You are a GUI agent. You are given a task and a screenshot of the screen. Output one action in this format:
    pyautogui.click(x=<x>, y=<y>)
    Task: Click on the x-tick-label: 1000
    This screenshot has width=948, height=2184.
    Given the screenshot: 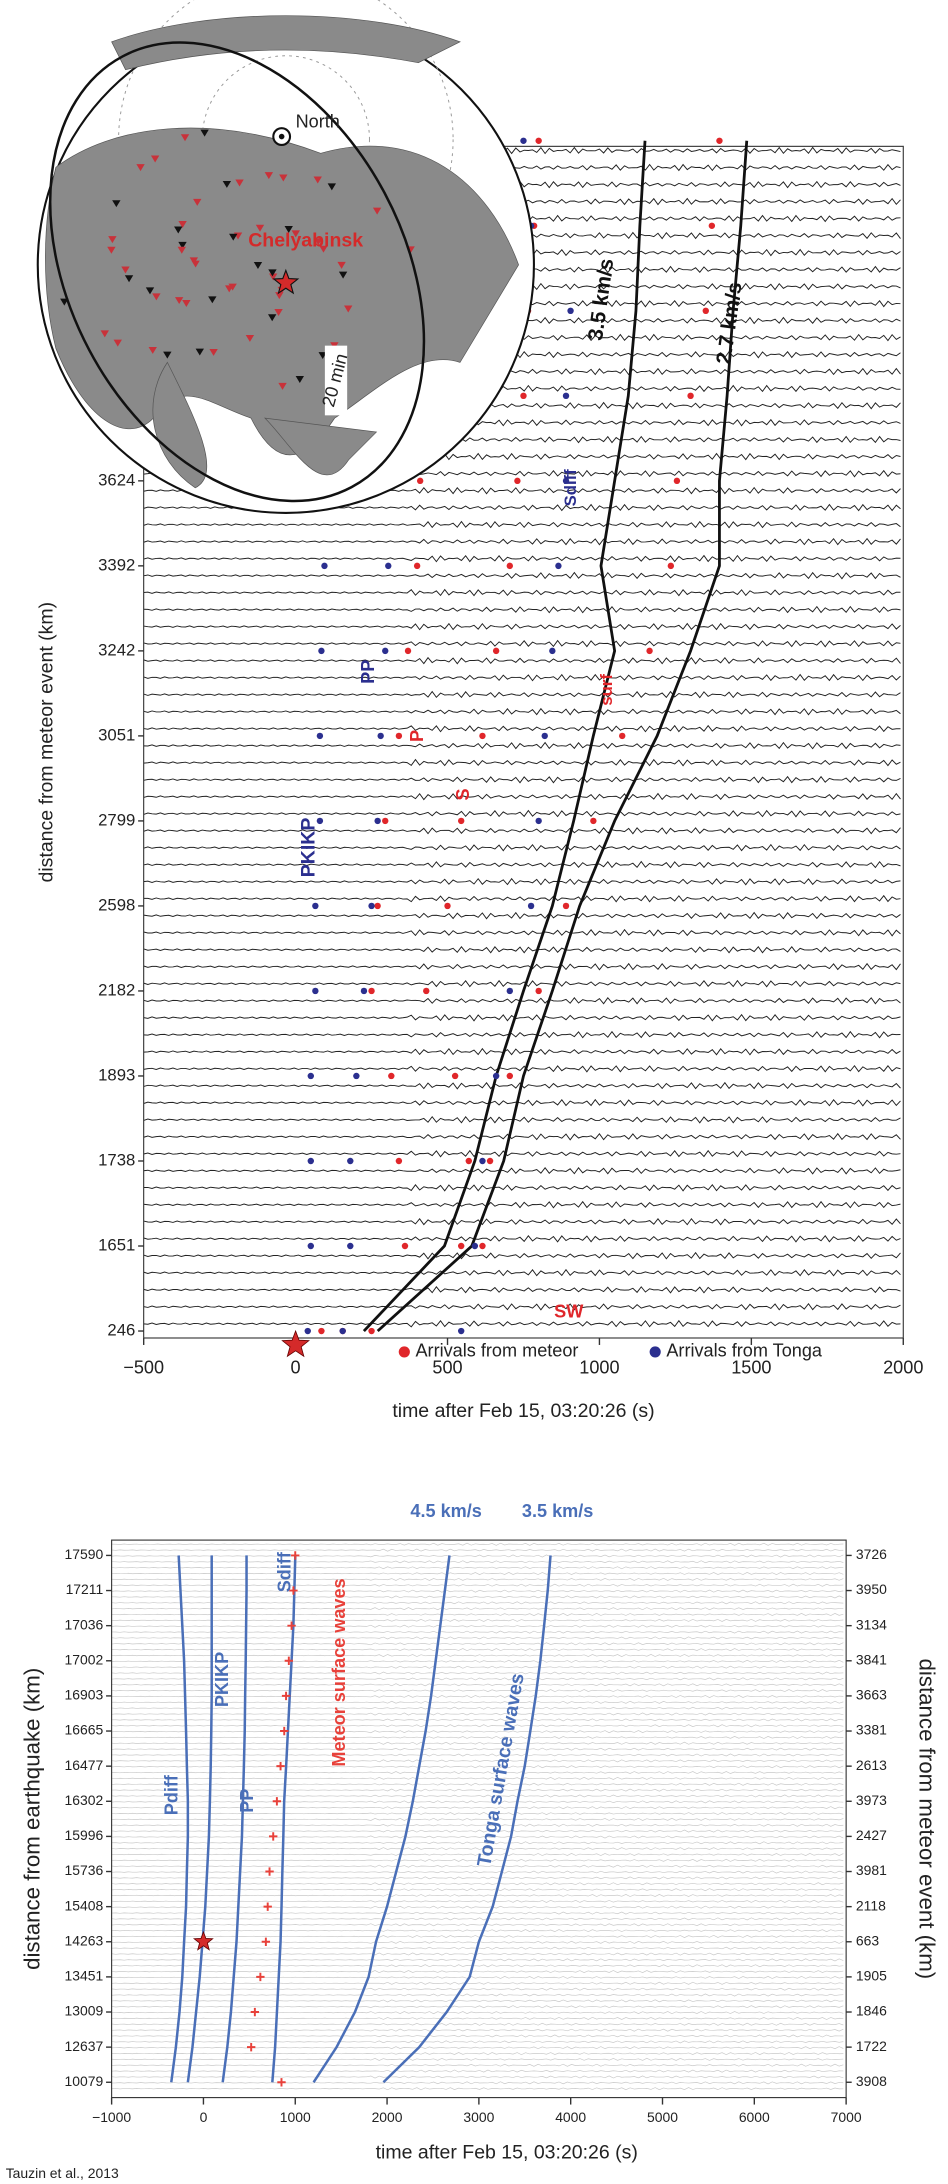 What is the action you would take?
    pyautogui.click(x=295, y=2117)
    